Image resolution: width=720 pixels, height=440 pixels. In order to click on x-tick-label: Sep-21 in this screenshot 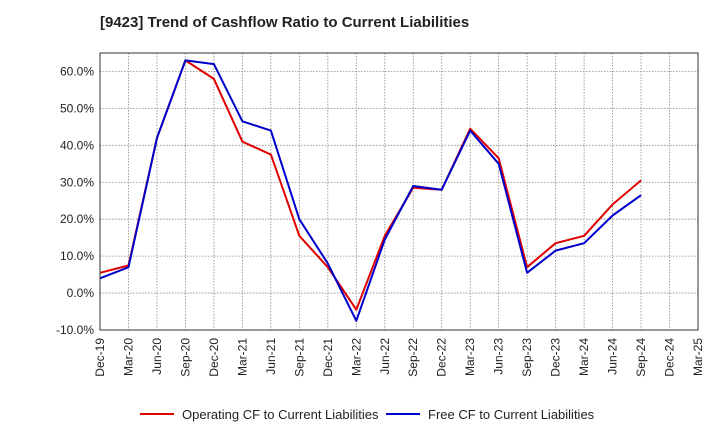, I will do `click(299, 357)`.